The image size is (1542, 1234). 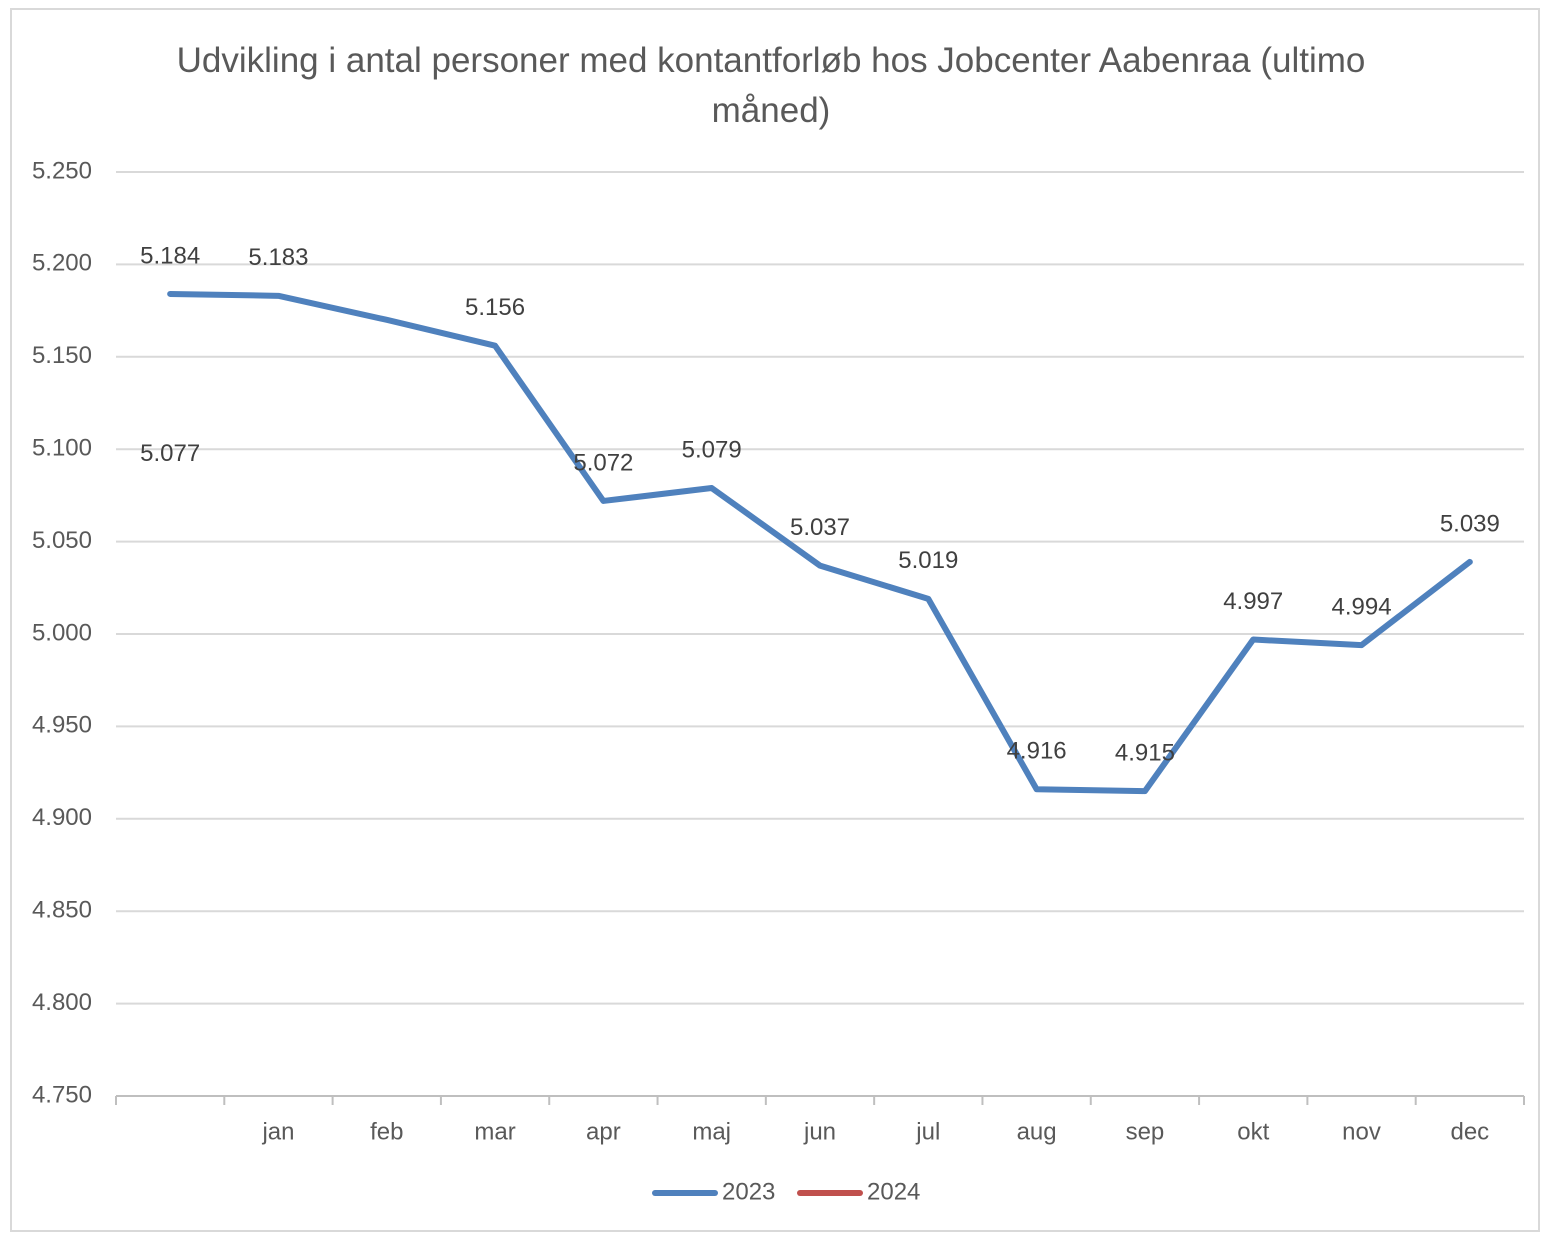 I want to click on x-tick-label: okt, so click(x=1253, y=1131).